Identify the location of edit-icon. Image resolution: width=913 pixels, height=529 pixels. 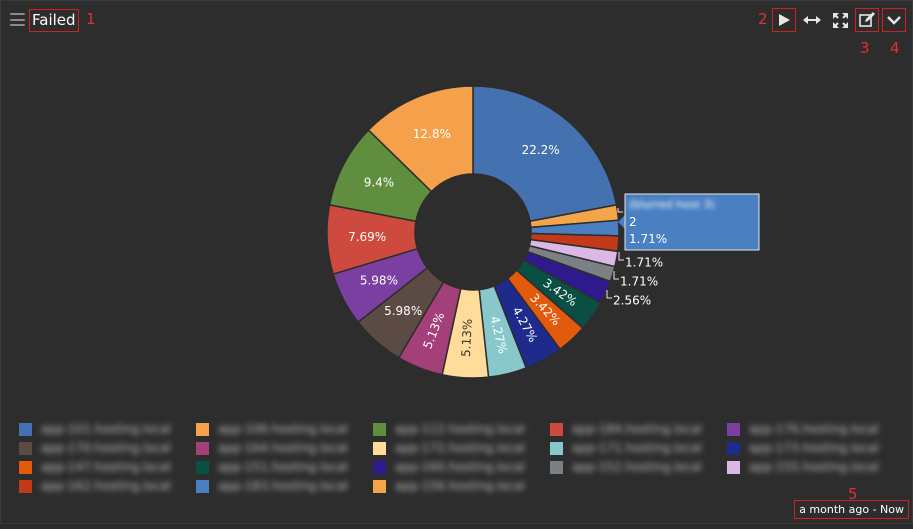
(867, 19).